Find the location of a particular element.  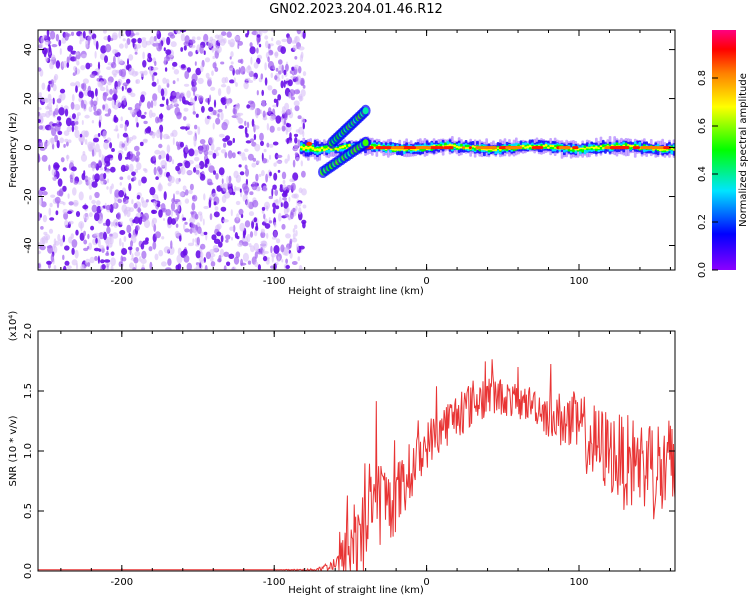

branch-cell is located at coordinates (365, 143).